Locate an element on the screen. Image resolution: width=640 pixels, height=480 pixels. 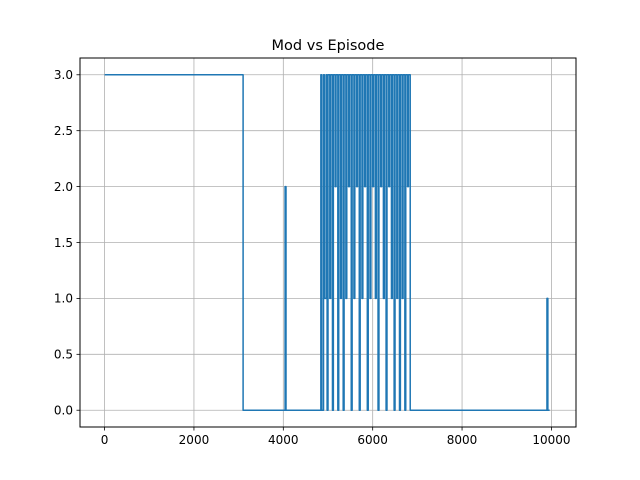
y-tick-label: 0.5 is located at coordinates (63, 355).